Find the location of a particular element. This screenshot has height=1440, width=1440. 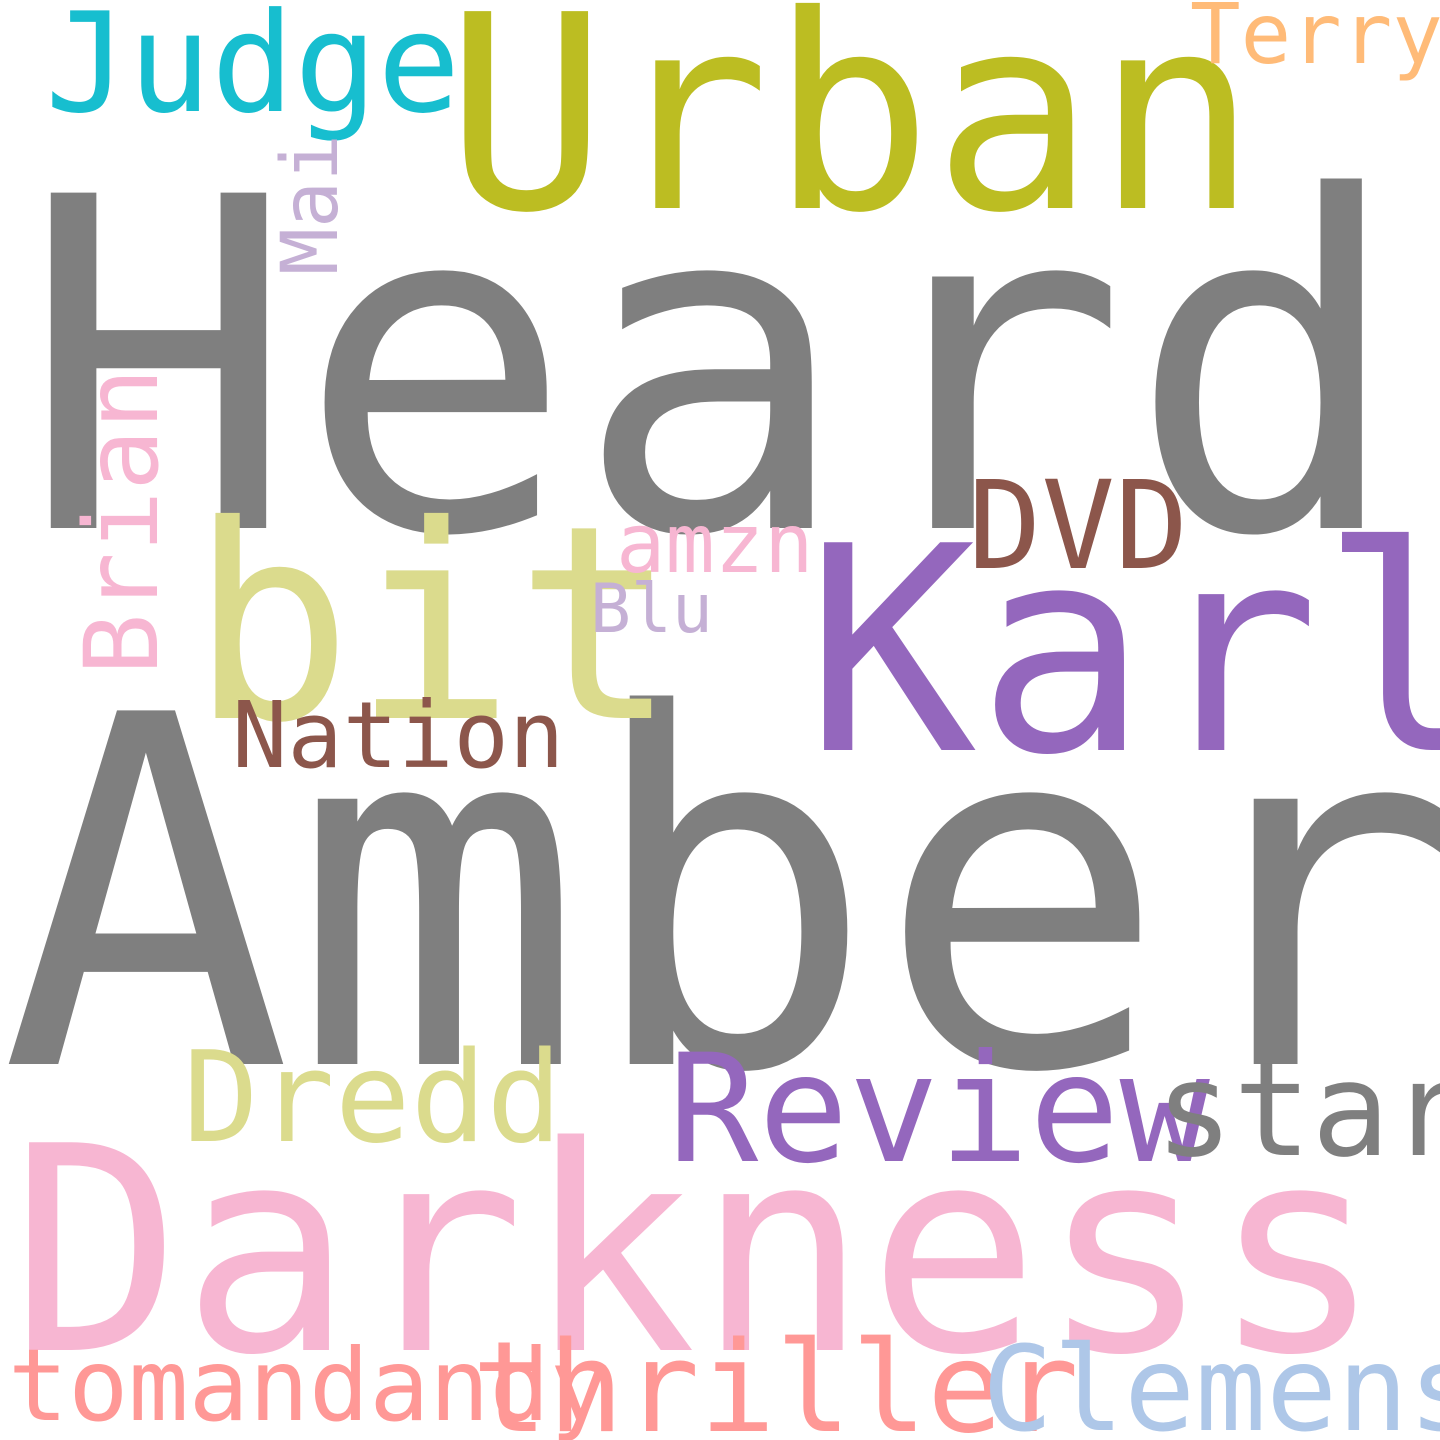

word-bit: bit is located at coordinates (434, 624).